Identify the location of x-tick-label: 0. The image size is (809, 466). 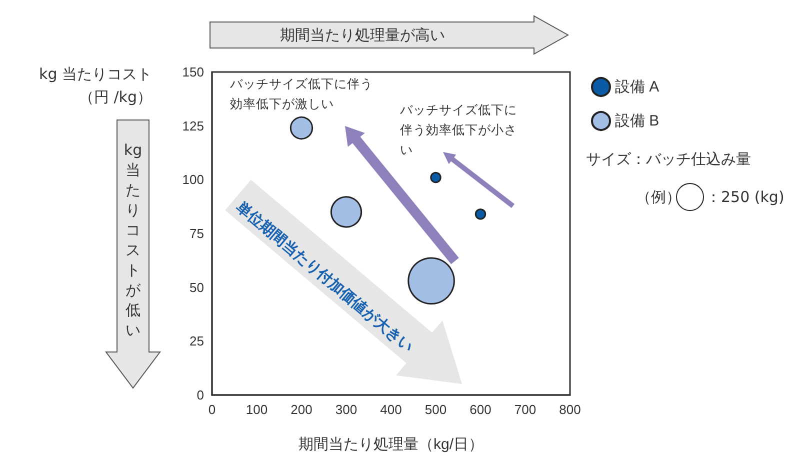
(212, 409).